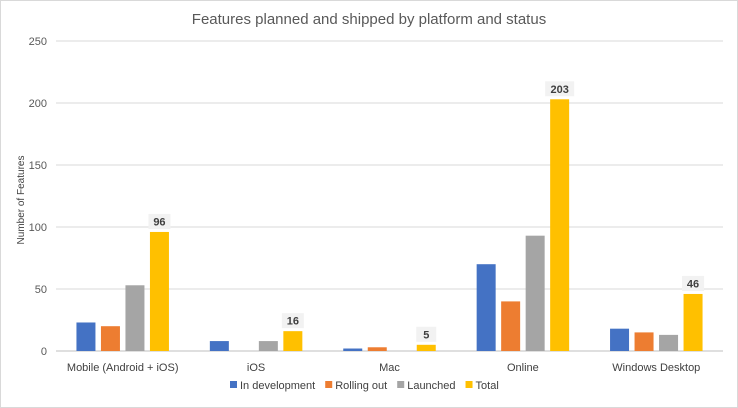 The width and height of the screenshot is (738, 408). I want to click on y-tick-label: 150, so click(38, 166).